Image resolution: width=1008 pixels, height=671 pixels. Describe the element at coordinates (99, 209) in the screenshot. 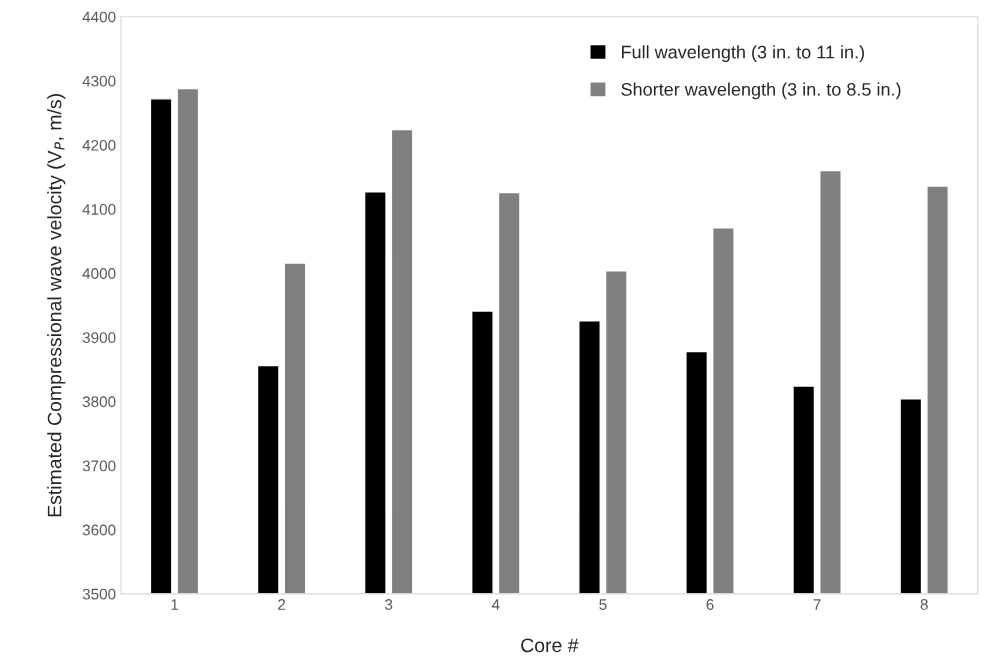

I see `y-tick-label: 4100` at that location.